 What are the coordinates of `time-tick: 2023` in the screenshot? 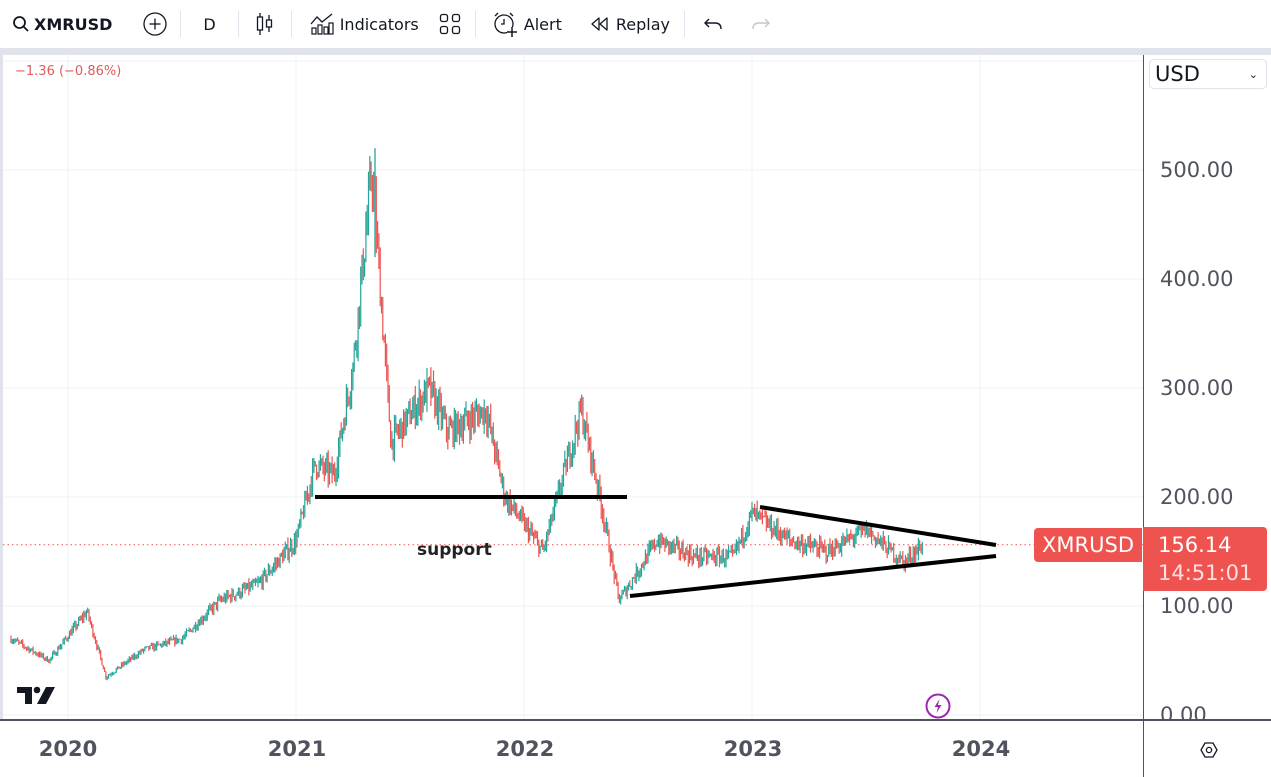 It's located at (753, 749).